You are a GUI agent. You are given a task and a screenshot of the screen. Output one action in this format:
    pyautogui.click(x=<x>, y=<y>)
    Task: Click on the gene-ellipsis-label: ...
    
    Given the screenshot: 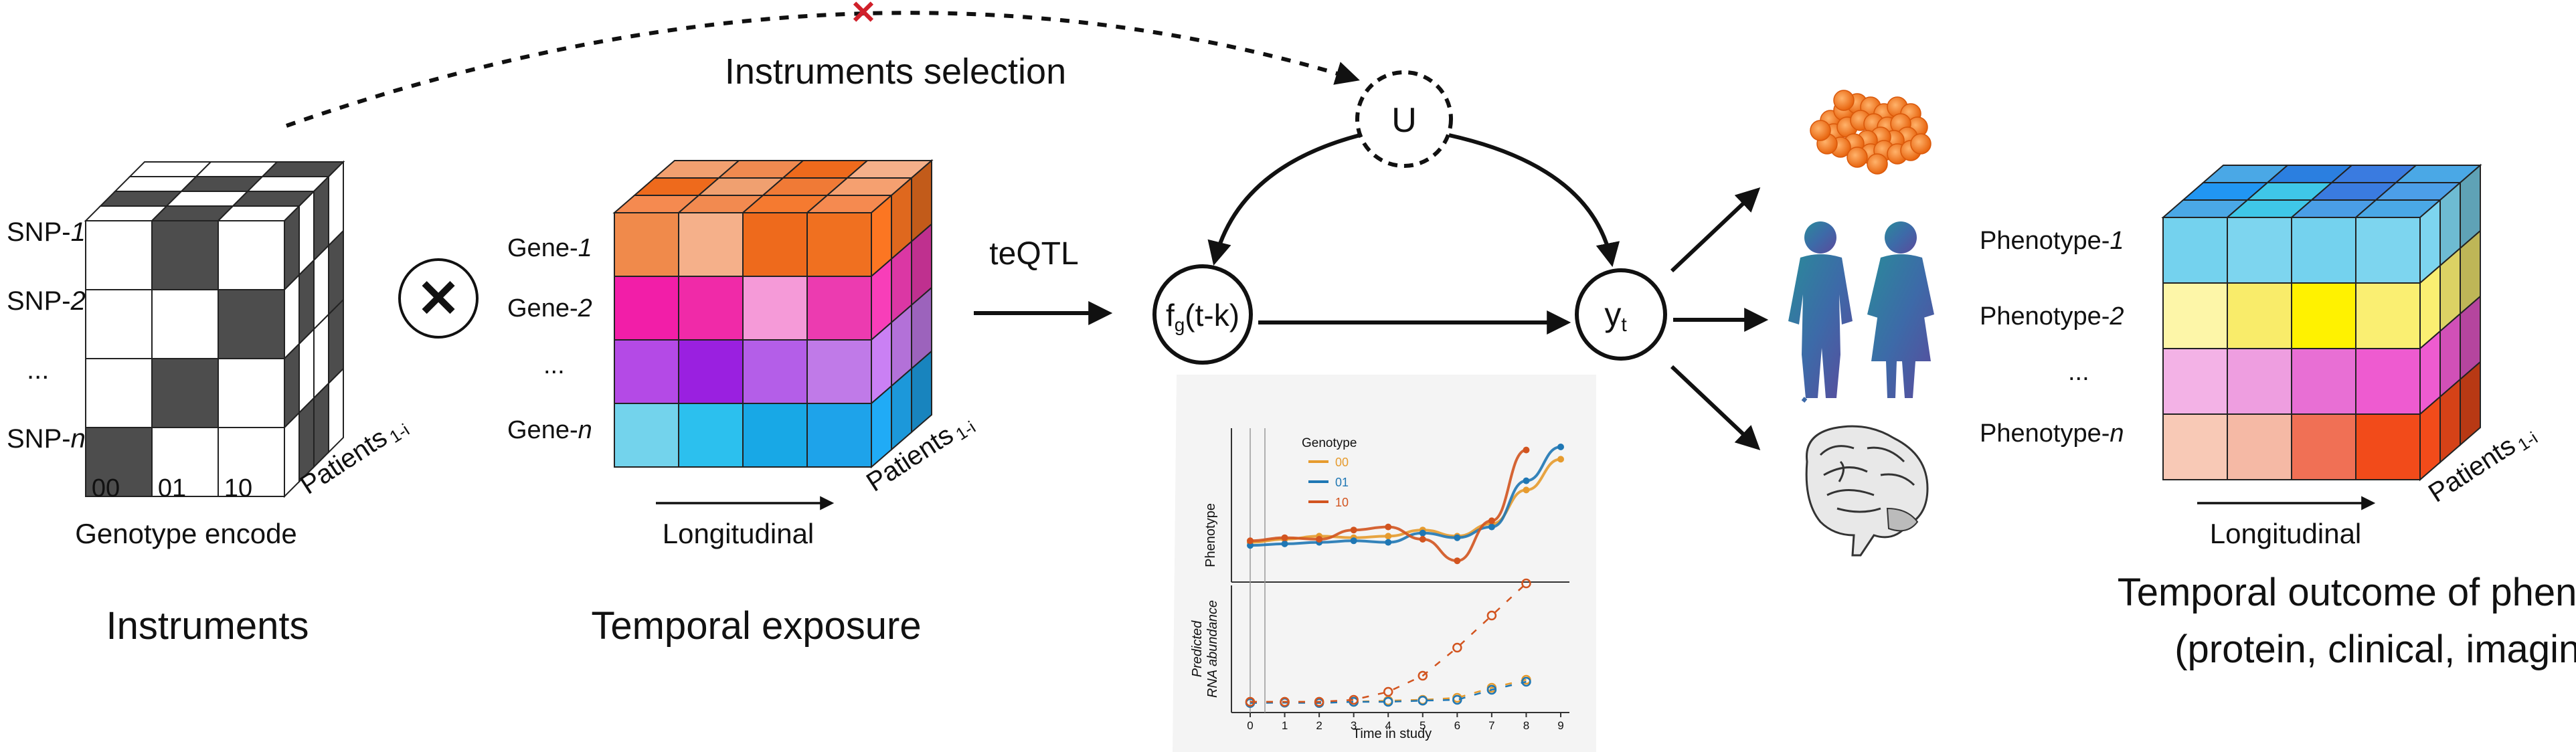 What is the action you would take?
    pyautogui.click(x=554, y=365)
    